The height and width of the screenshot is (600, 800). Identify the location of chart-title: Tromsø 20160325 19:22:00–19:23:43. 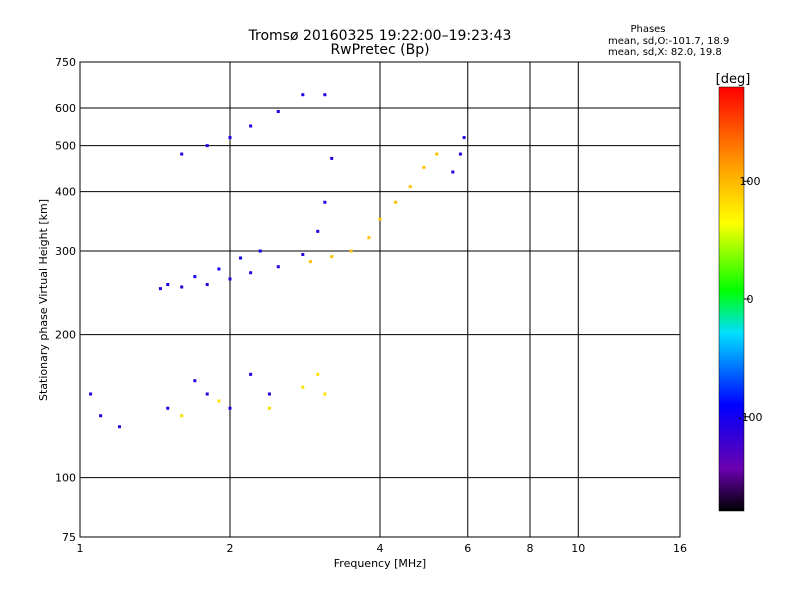
(380, 36).